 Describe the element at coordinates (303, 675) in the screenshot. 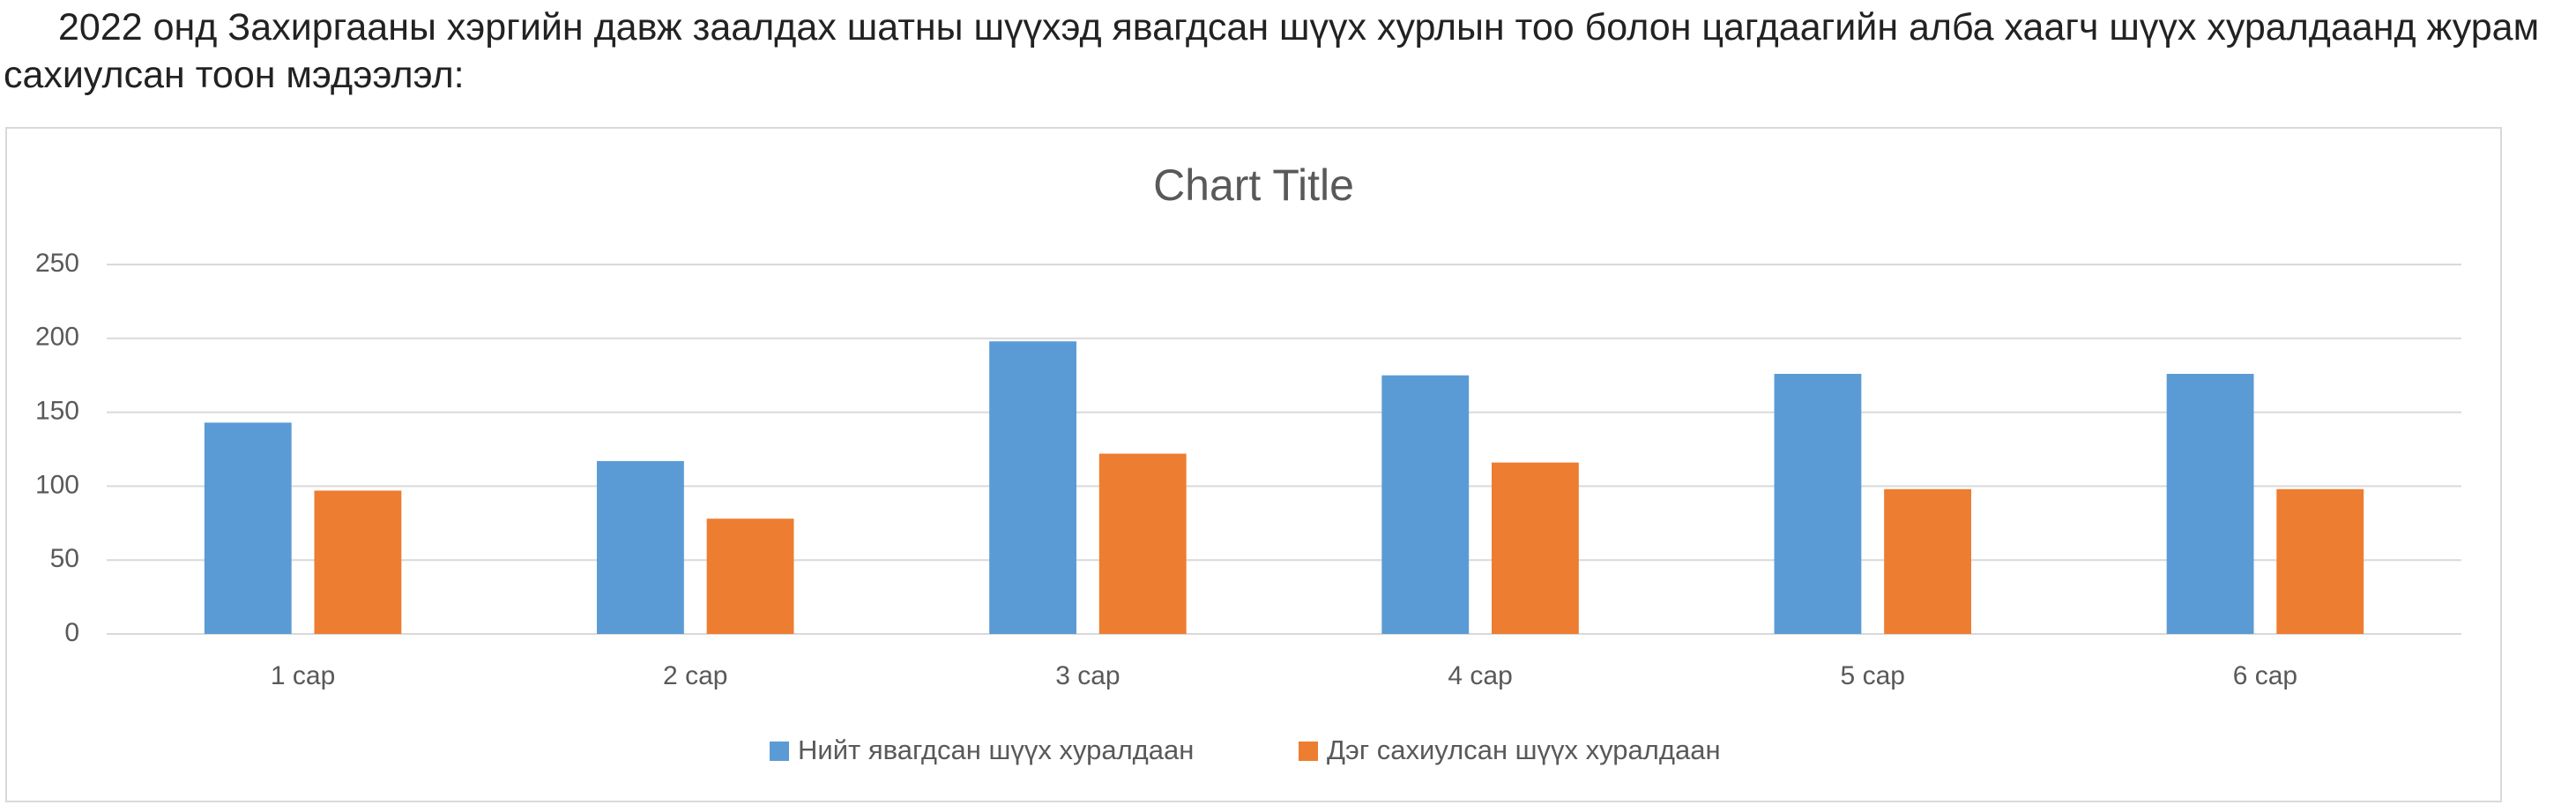

I see `x-tick-label: 1 сар` at that location.